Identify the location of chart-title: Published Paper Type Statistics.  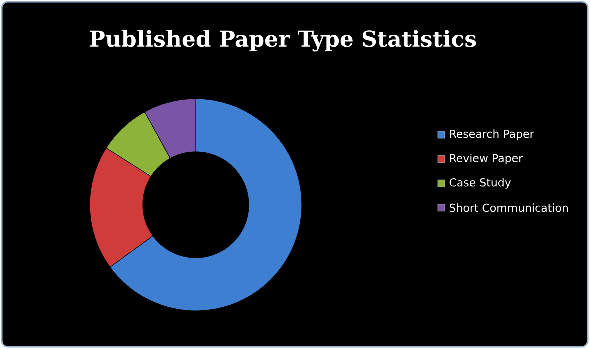
(283, 41).